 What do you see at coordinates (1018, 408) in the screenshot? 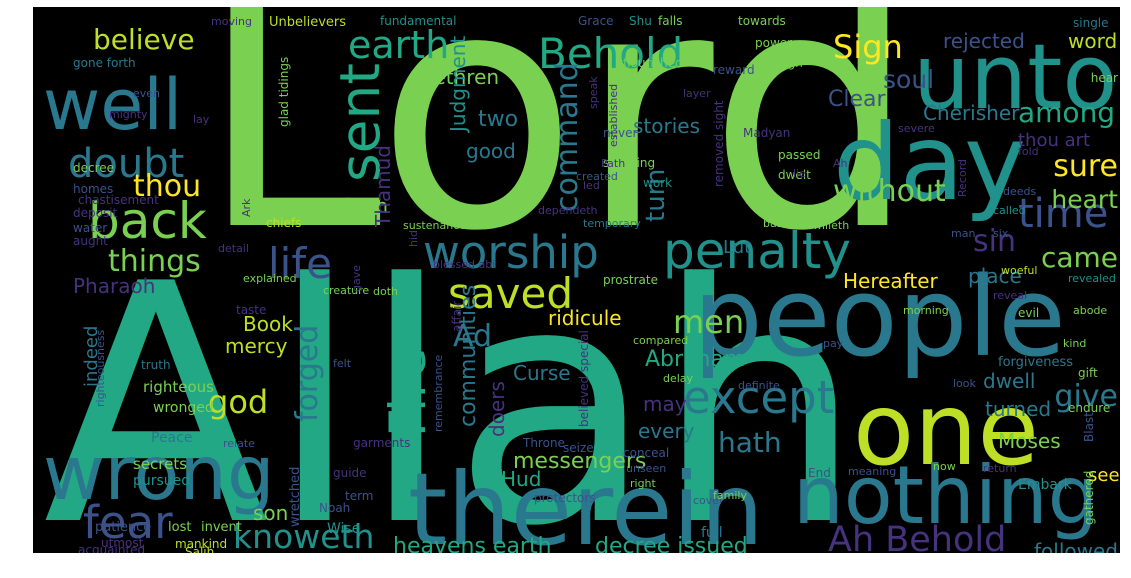
I see `cloud-word: turned` at bounding box center [1018, 408].